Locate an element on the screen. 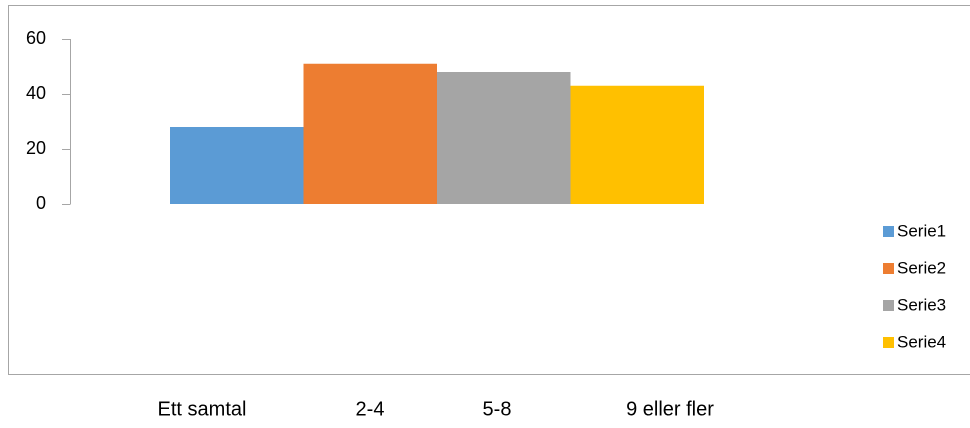 The height and width of the screenshot is (428, 970). y-tick-label: 40 is located at coordinates (36, 93).